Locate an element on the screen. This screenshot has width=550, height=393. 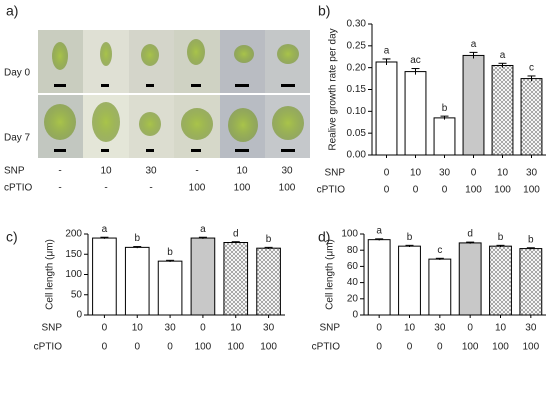
y-tick-label: 60 is located at coordinates (353, 266).